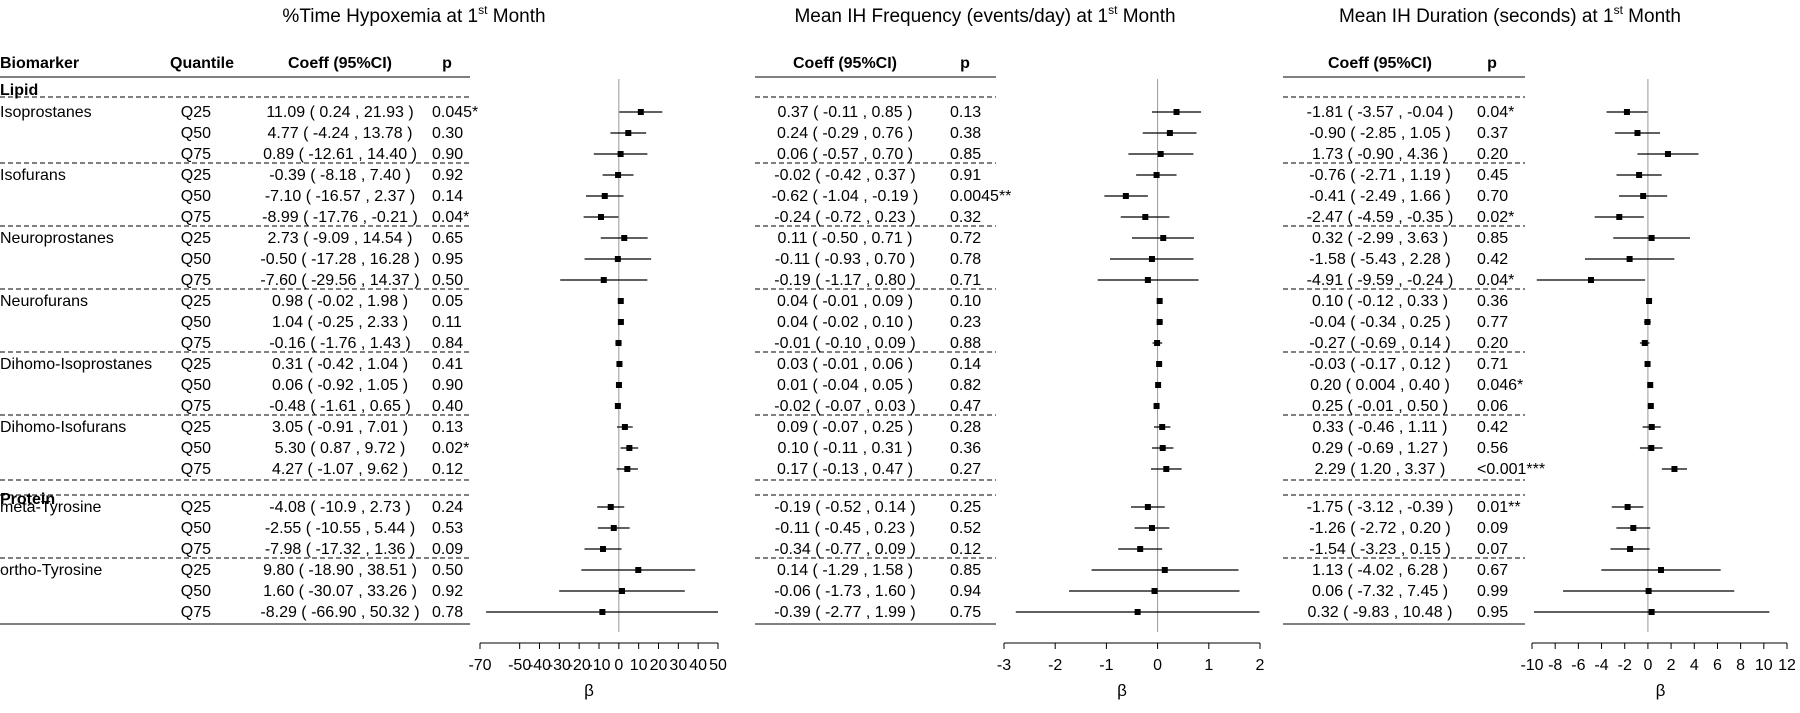 Image resolution: width=1800 pixels, height=713 pixels. I want to click on panel-title-end: Month, so click(1652, 16).